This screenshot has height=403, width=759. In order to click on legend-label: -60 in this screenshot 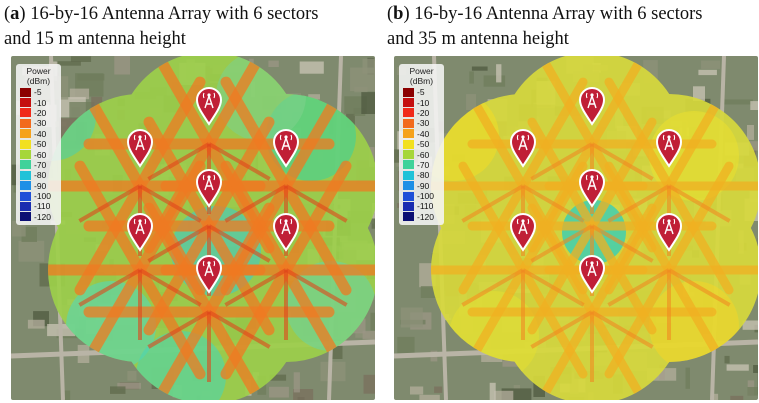, I will do `click(423, 154)`.